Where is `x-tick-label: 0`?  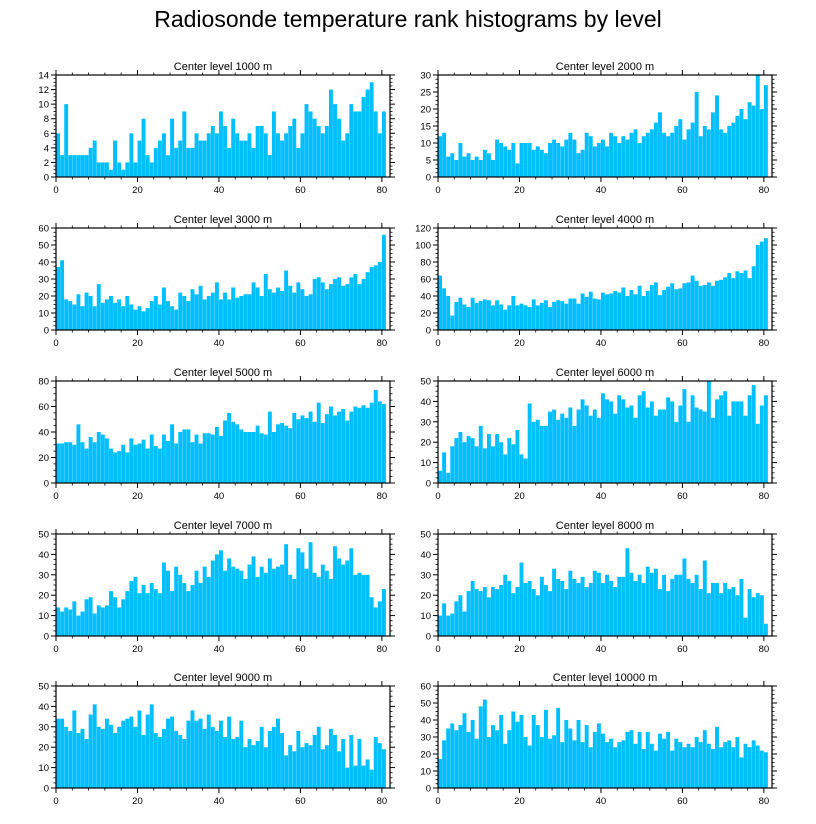 x-tick-label: 0 is located at coordinates (55, 801).